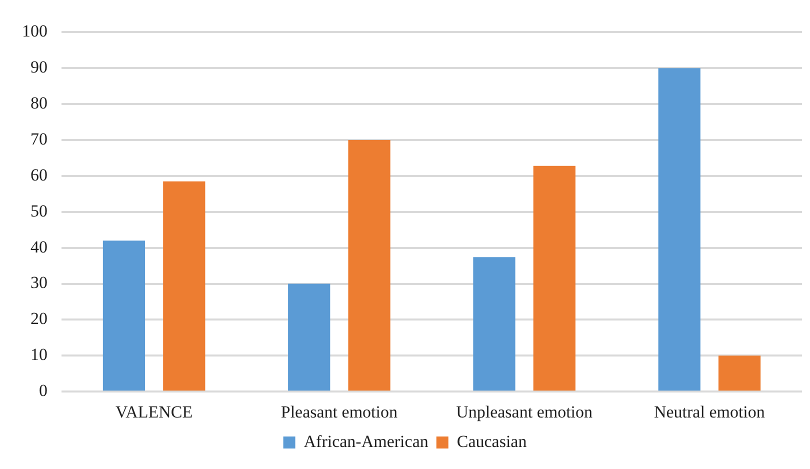 The width and height of the screenshot is (810, 469). Describe the element at coordinates (39, 318) in the screenshot. I see `y-tick-label: 20` at that location.